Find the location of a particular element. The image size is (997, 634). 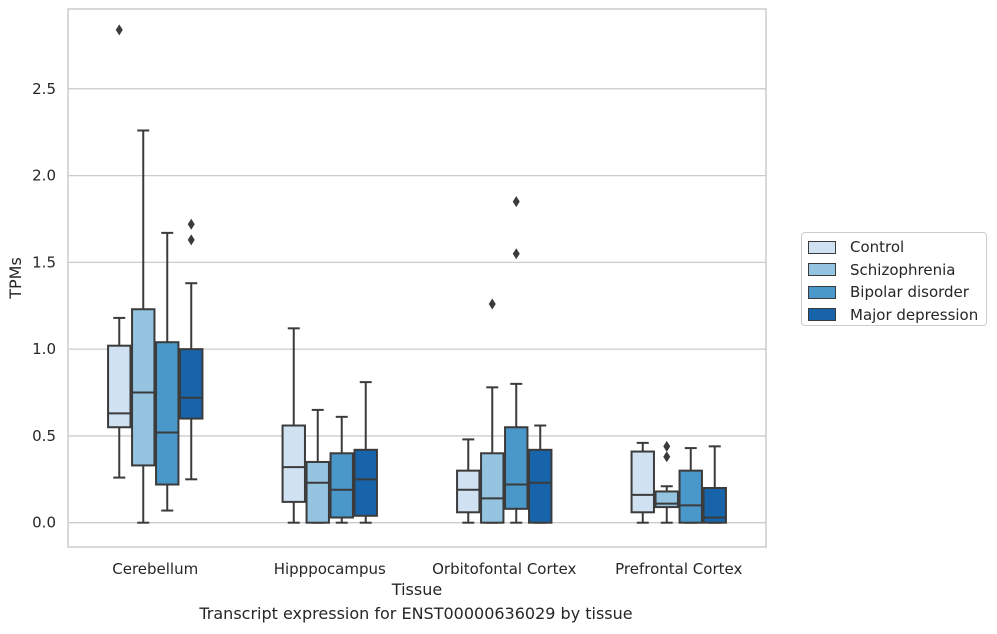

legend-item-schizophrenia: Schizophrenia is located at coordinates (894, 270).